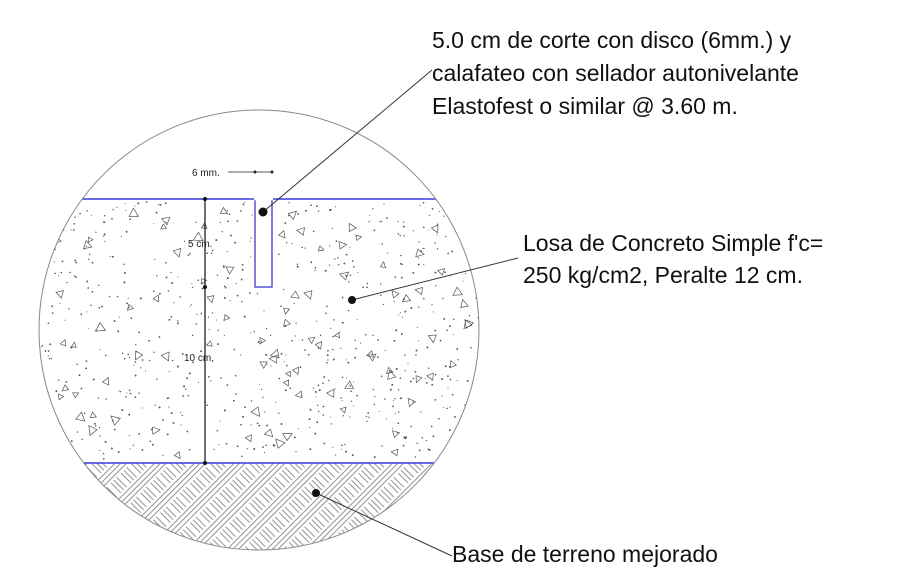  Describe the element at coordinates (585, 106) in the screenshot. I see `cut-note: Elastofest o similar @ 3.60 m.` at that location.